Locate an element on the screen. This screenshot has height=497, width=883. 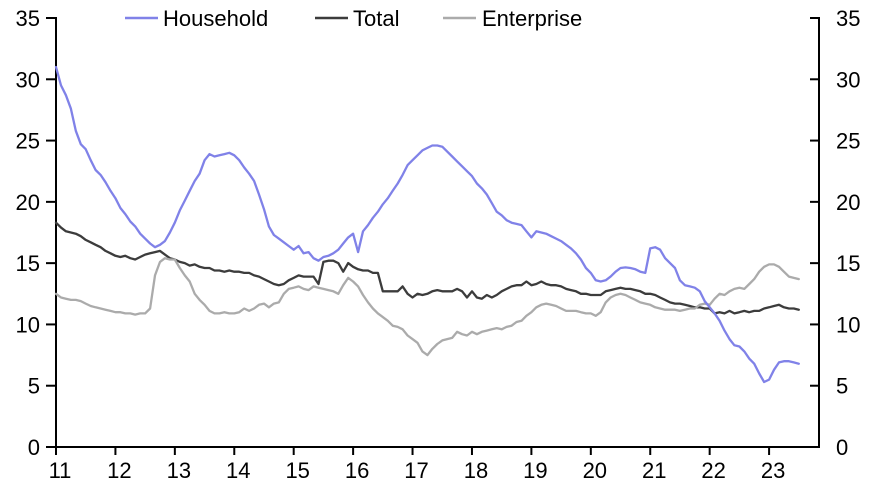
legend-label-total: Total is located at coordinates (376, 18).